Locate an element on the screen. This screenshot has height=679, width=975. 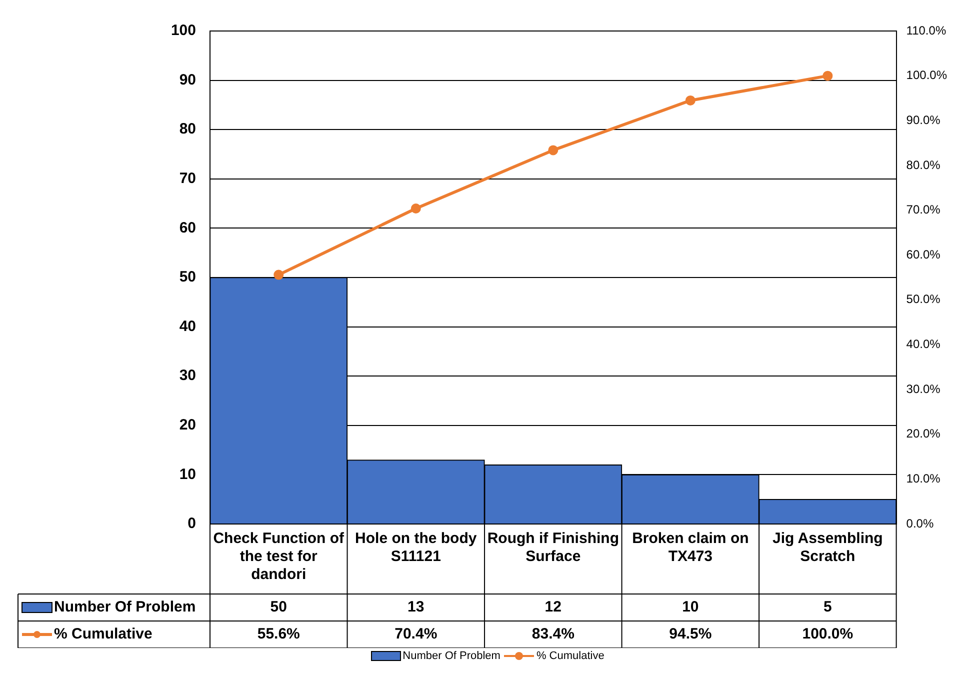
data-label: 10 is located at coordinates (690, 607).